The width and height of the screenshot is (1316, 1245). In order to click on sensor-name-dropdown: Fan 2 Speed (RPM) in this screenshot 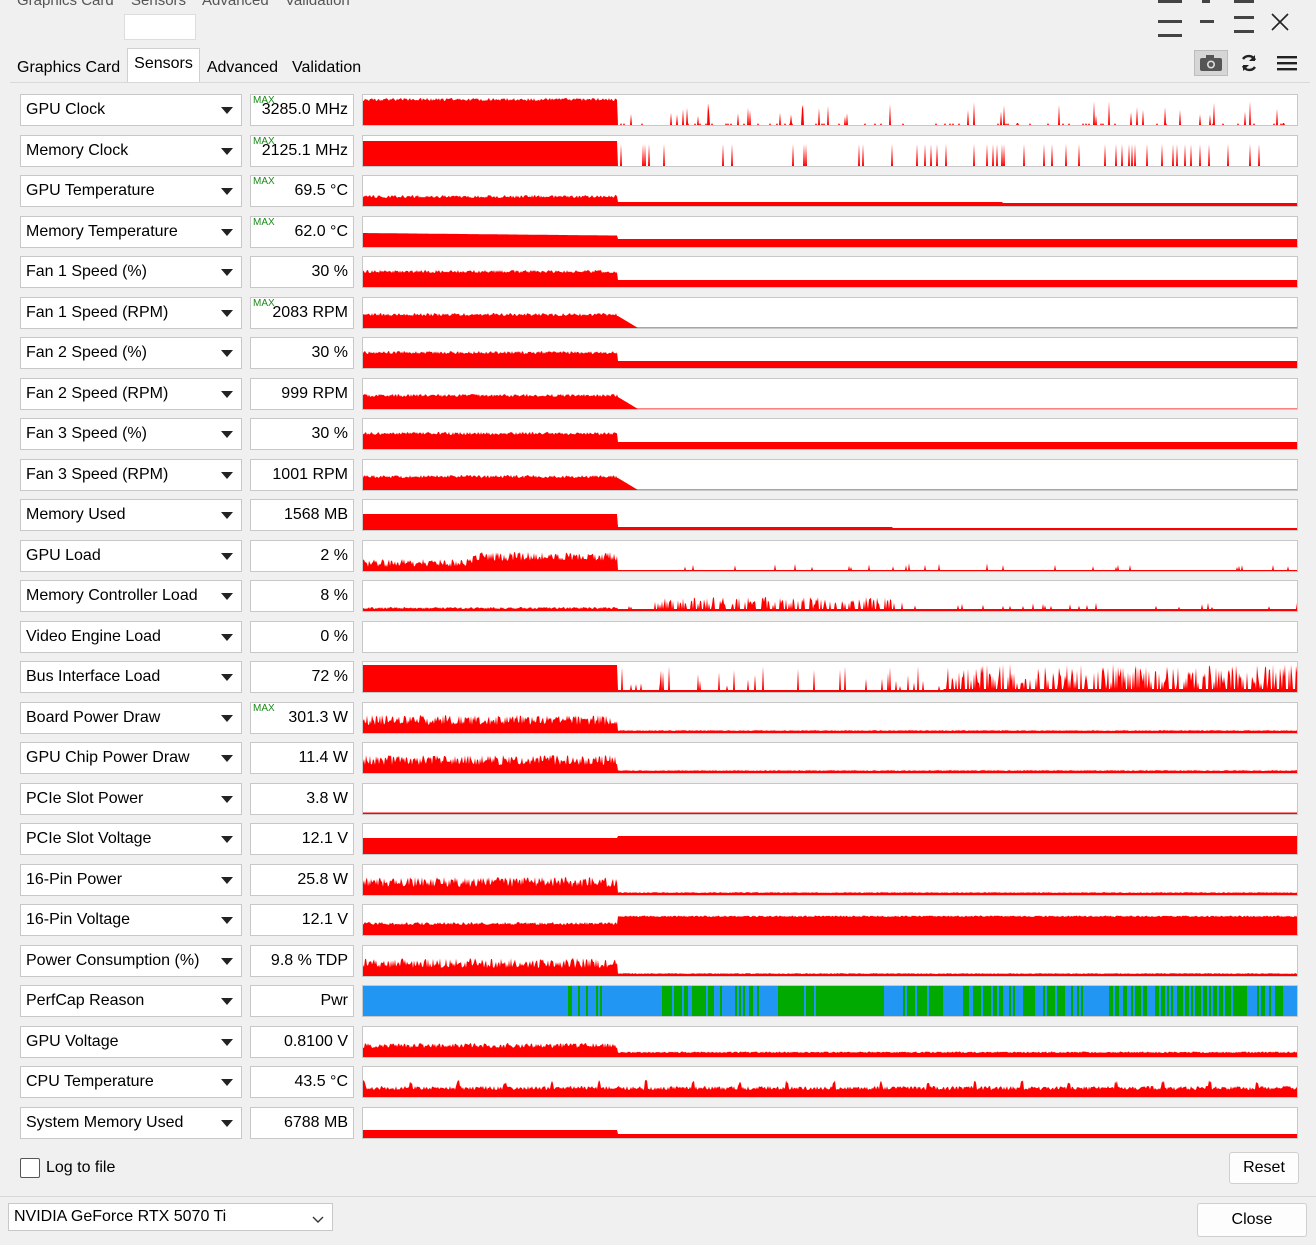, I will do `click(131, 393)`.